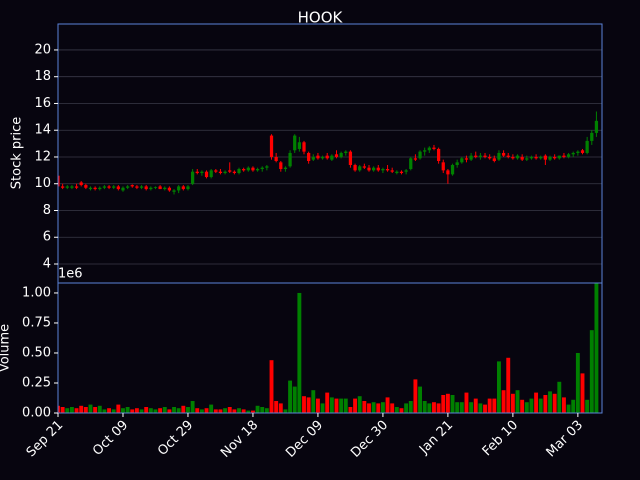  I want to click on y-tick-label: 8, so click(47, 210).